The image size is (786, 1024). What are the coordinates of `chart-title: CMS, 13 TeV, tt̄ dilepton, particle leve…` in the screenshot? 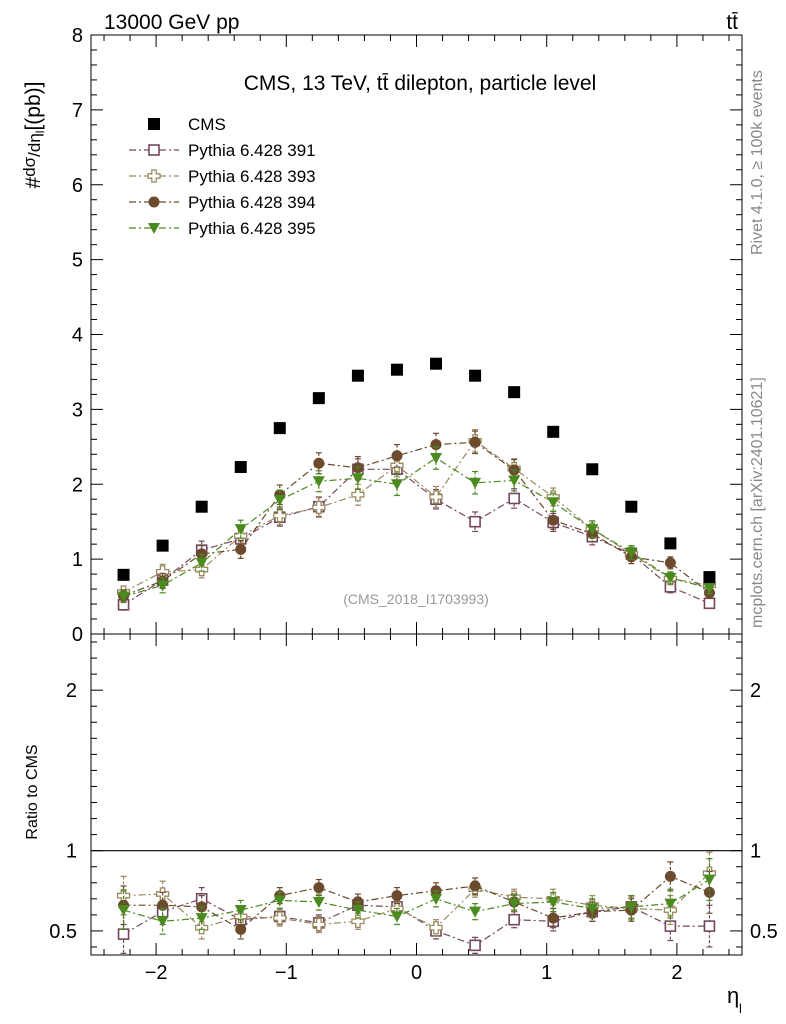 It's located at (420, 83).